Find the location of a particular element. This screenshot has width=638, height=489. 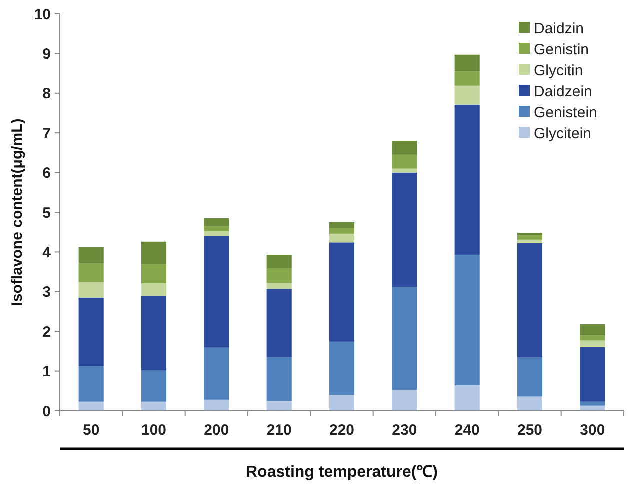

x-tick-label: 210 is located at coordinates (279, 430).